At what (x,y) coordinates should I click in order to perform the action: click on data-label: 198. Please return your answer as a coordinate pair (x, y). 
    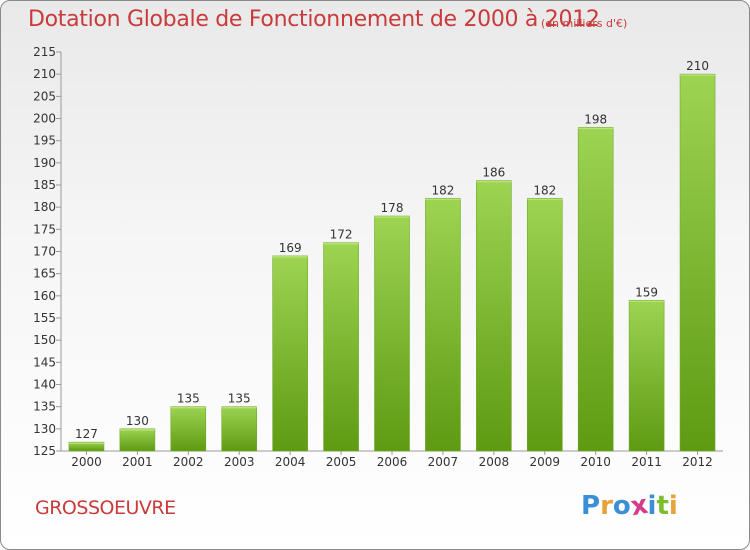
    Looking at the image, I should click on (595, 119).